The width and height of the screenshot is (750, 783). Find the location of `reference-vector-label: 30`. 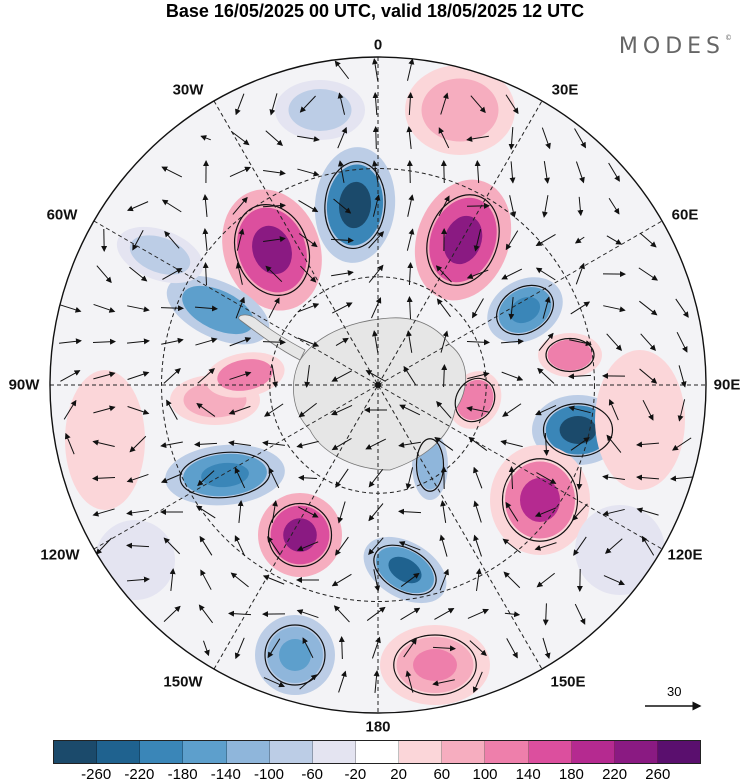

reference-vector-label: 30 is located at coordinates (674, 691).